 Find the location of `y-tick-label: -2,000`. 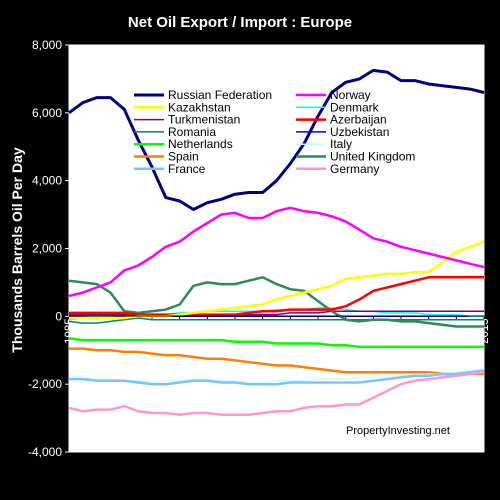

y-tick-label: -2,000 is located at coordinates (45, 384).